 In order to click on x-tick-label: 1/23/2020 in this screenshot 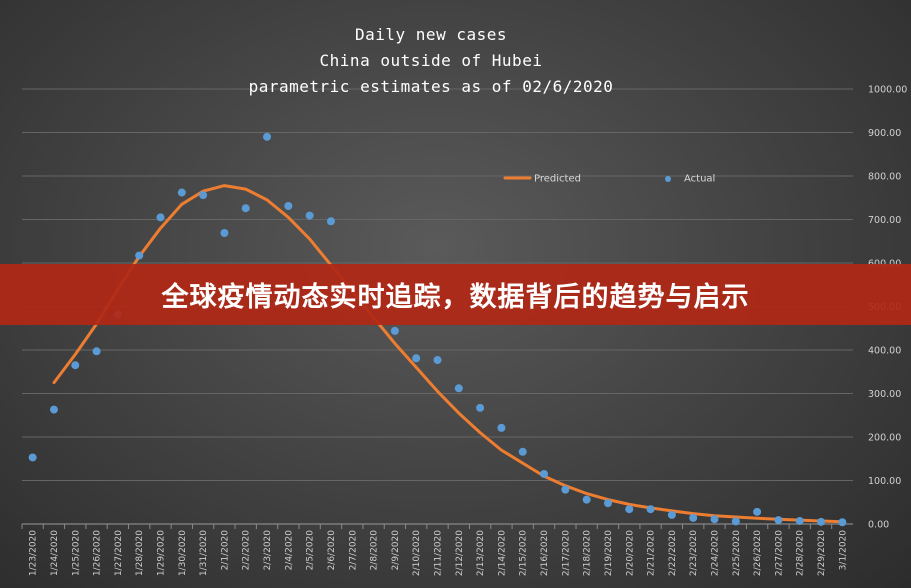, I will do `click(34, 553)`.